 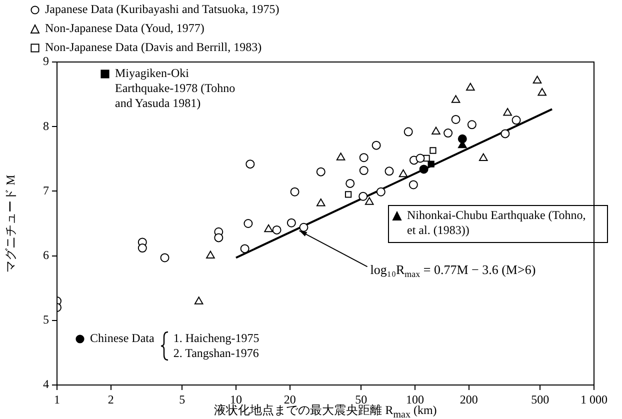 I want to click on legend-label: Miyagiken-Oki Earthquake-1978 (Tohno and Yasuda 1981), so click(x=175, y=88).